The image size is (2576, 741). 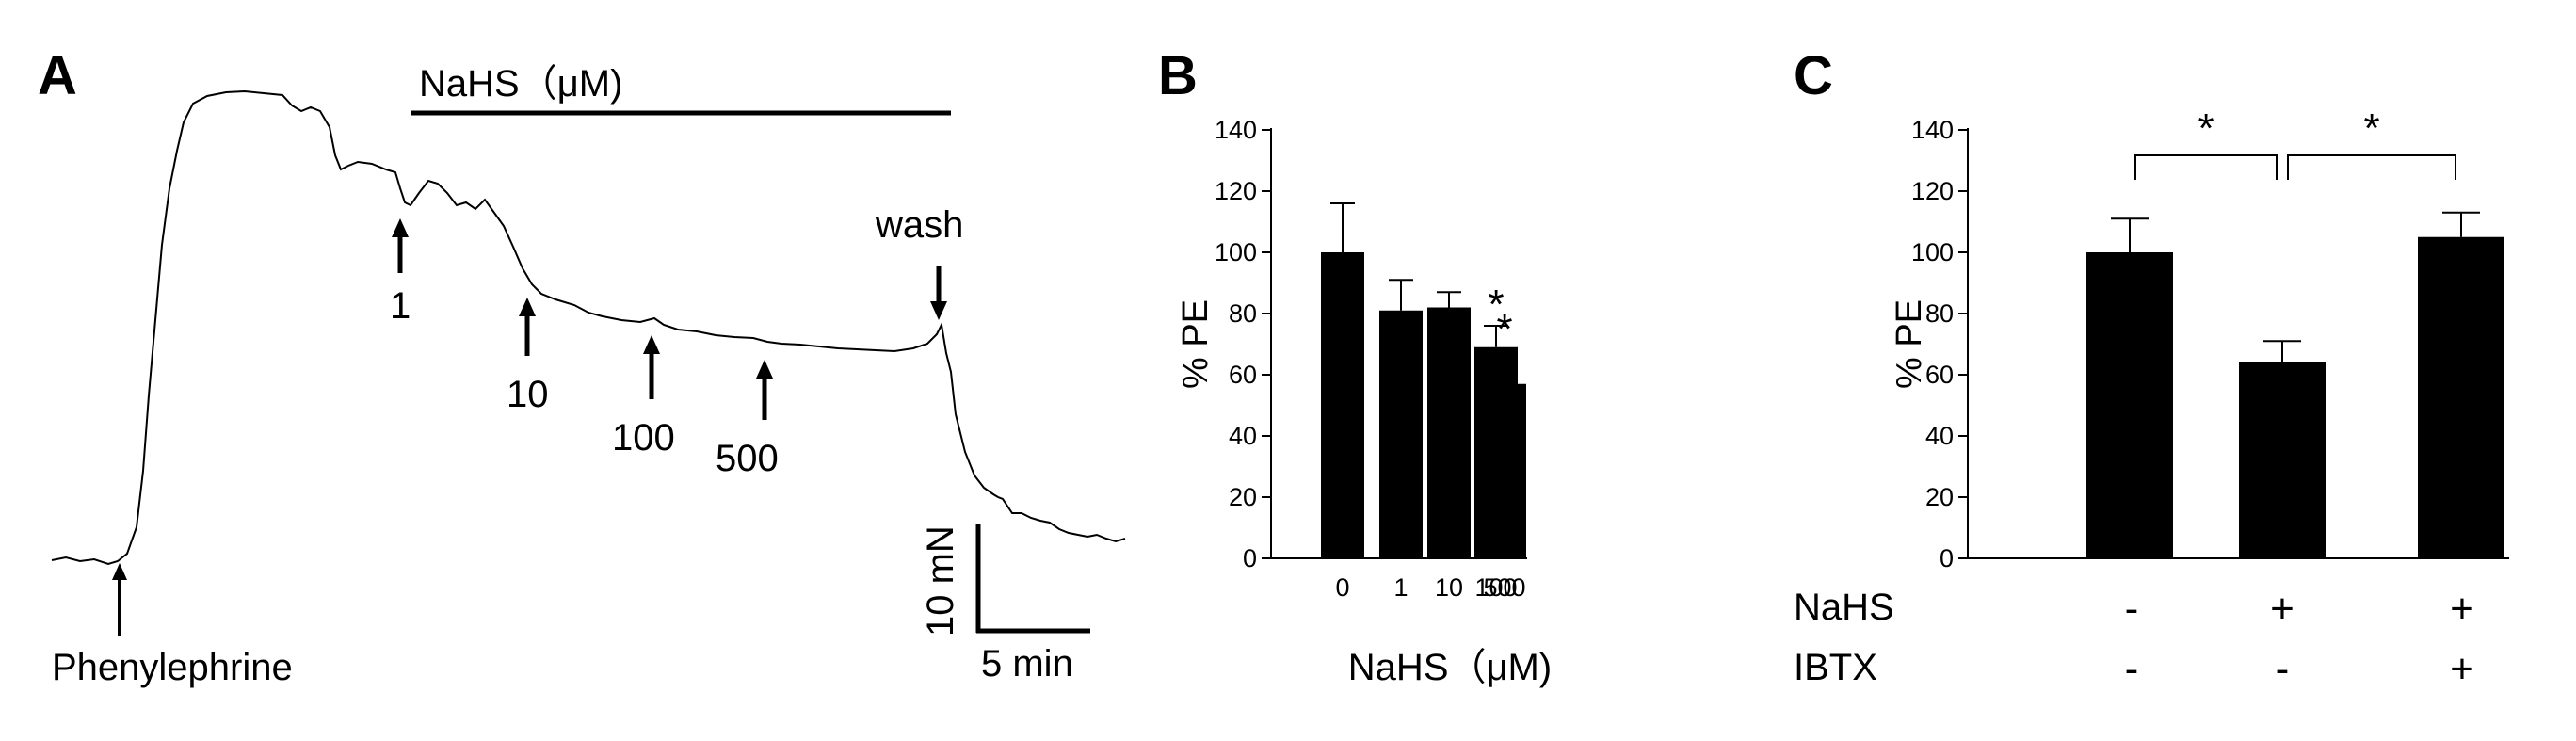 I want to click on y-tick-label-c: 100, so click(x=1932, y=252).